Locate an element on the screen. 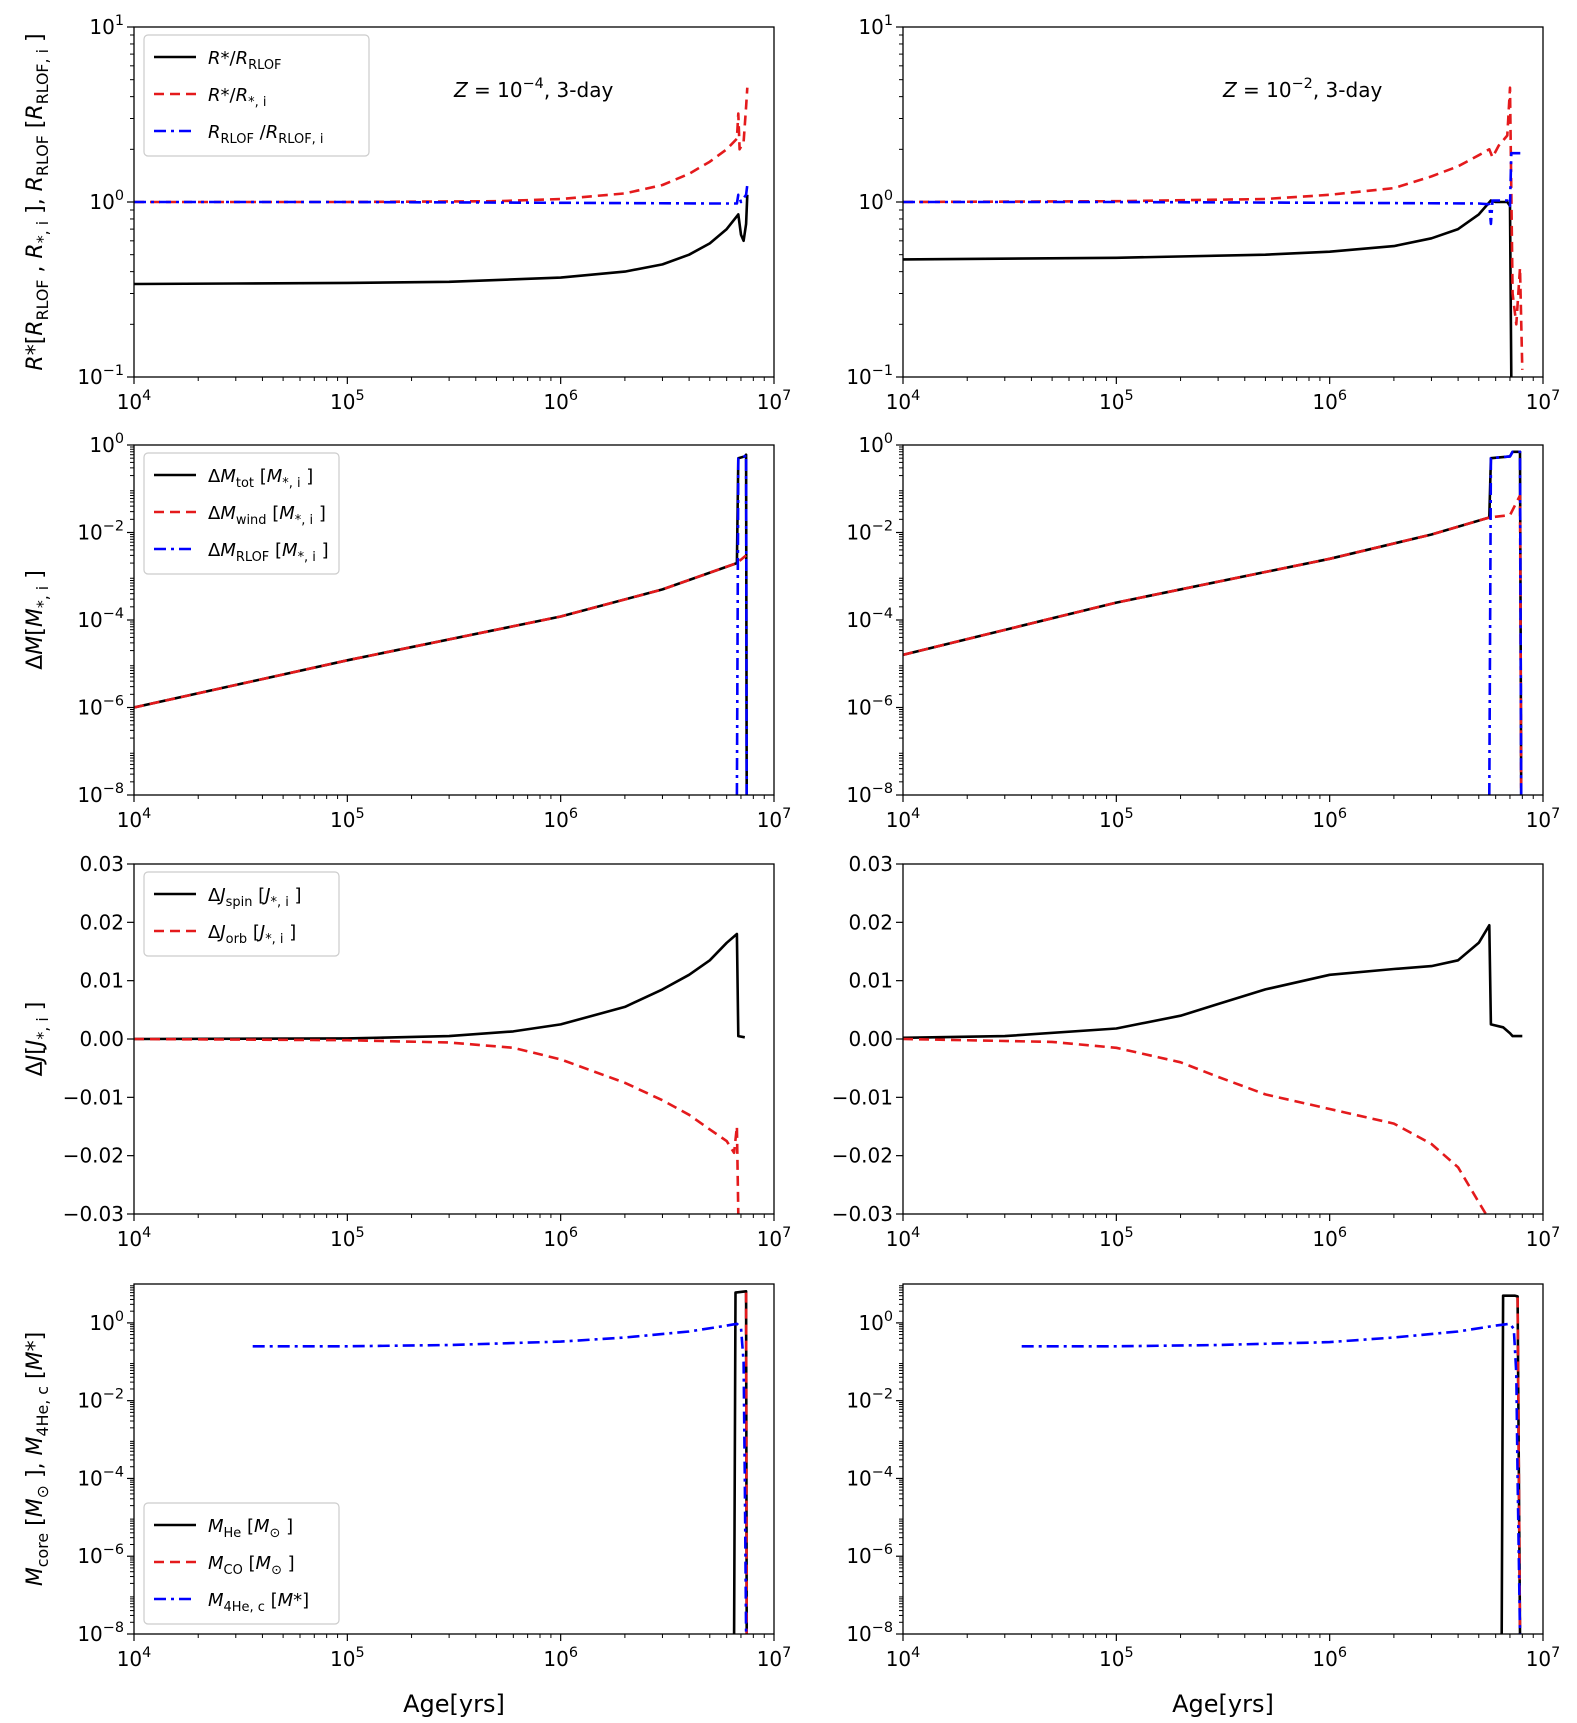 The height and width of the screenshot is (1723, 1577). legend-label: R*/RRLOF is located at coordinates (245, 60).